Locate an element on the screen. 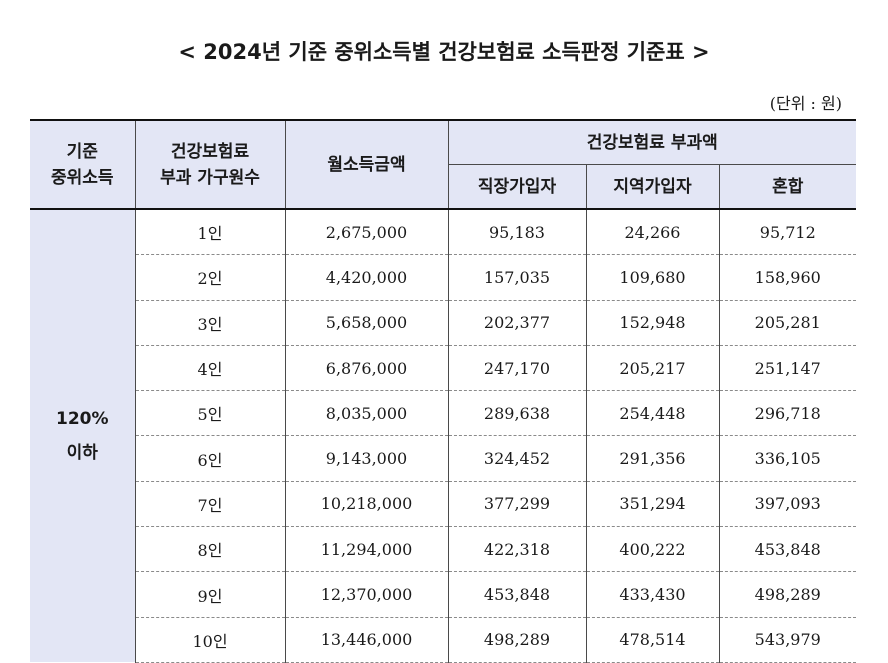 This screenshot has width=888, height=663. cell-household-members: 10인 is located at coordinates (210, 640).